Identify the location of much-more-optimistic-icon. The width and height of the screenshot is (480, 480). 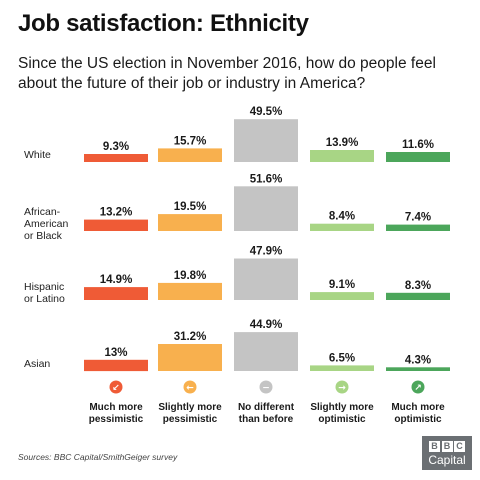
(418, 387).